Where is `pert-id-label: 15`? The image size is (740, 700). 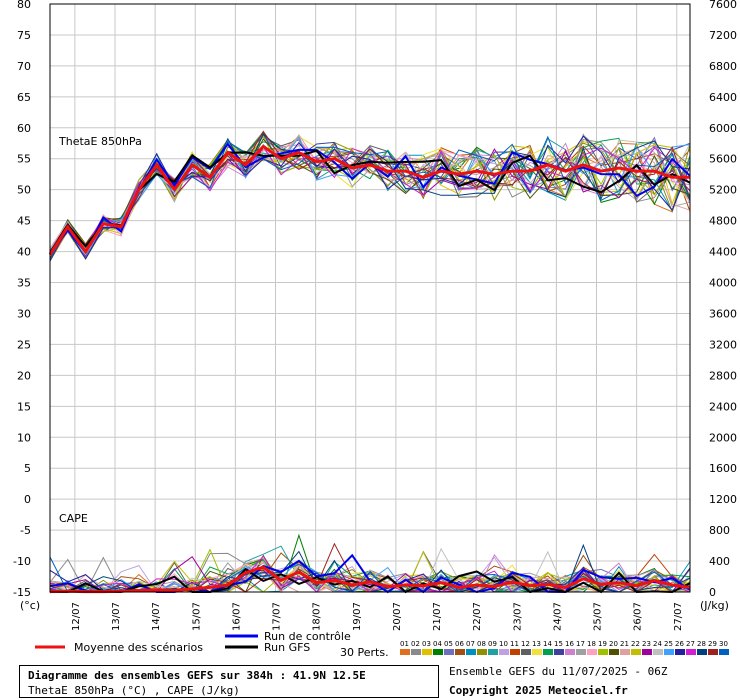 pert-id-label: 15 is located at coordinates (558, 644).